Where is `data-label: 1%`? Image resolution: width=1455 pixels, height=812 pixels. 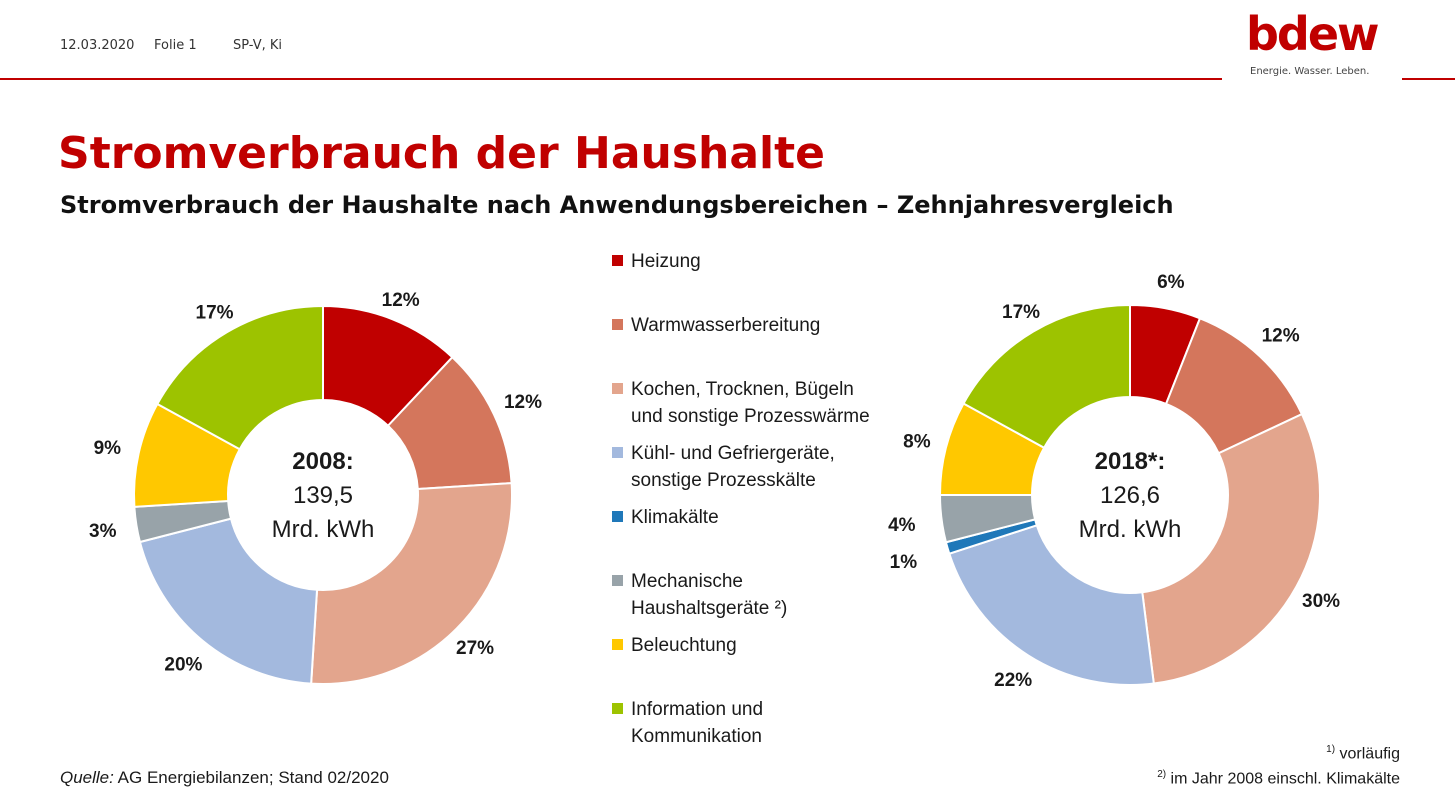
data-label: 1% is located at coordinates (904, 562).